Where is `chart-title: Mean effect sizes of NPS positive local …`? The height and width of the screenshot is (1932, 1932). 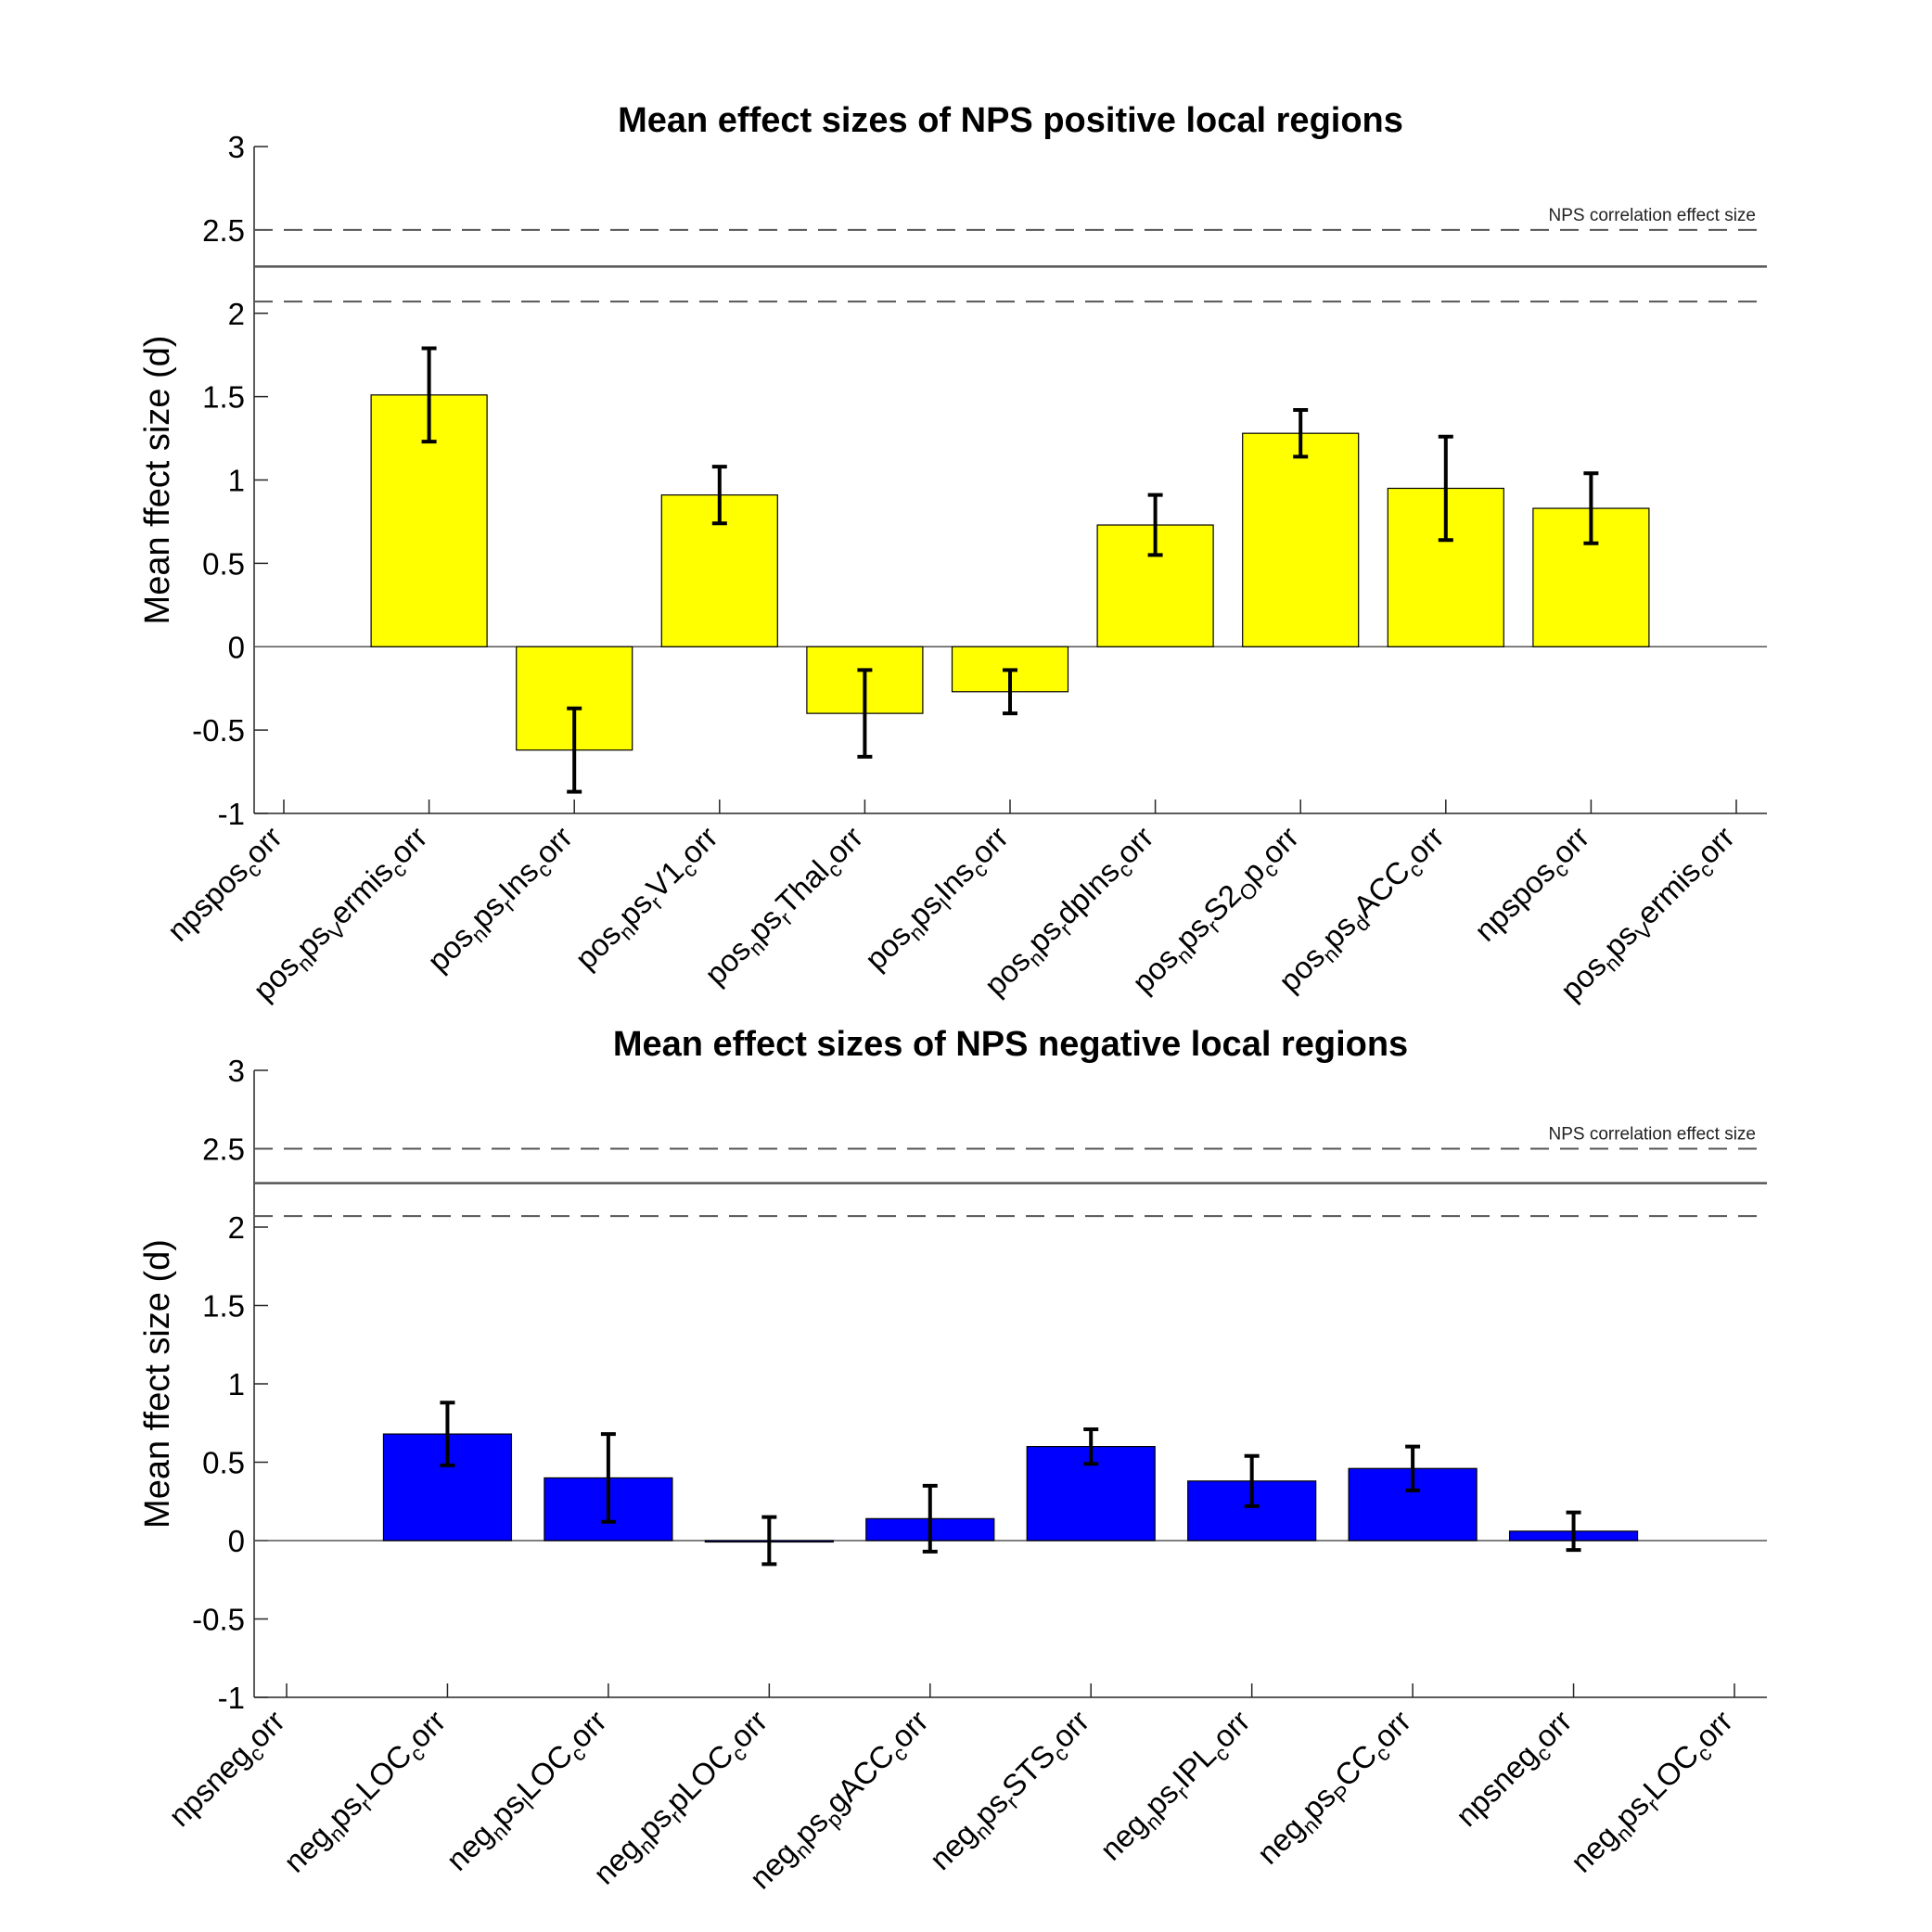
chart-title: Mean effect sizes of NPS positive local … is located at coordinates (1010, 120).